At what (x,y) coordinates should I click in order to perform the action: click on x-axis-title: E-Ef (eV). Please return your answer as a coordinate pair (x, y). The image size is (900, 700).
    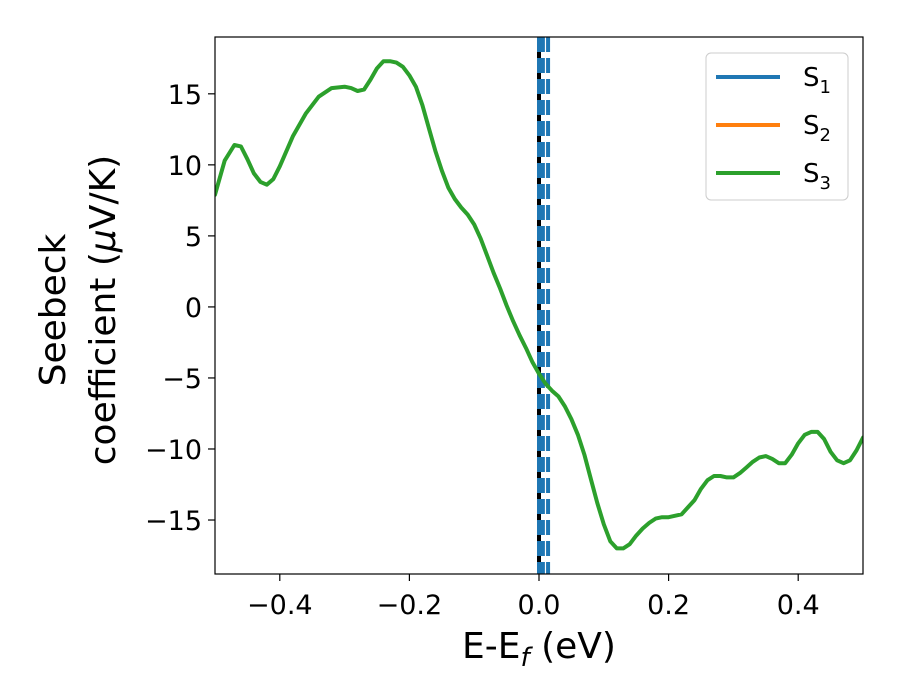
    Looking at the image, I should click on (539, 649).